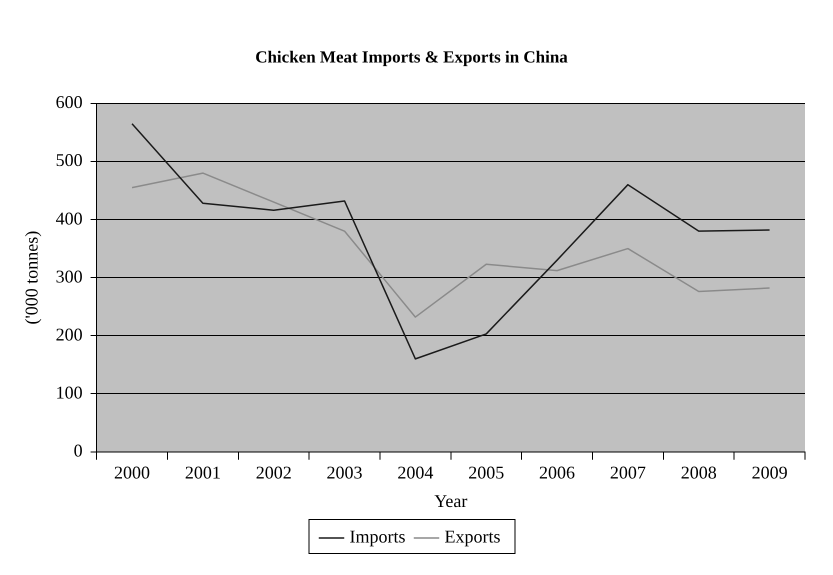 The width and height of the screenshot is (833, 575). Describe the element at coordinates (472, 536) in the screenshot. I see `legend-label: Exports` at that location.